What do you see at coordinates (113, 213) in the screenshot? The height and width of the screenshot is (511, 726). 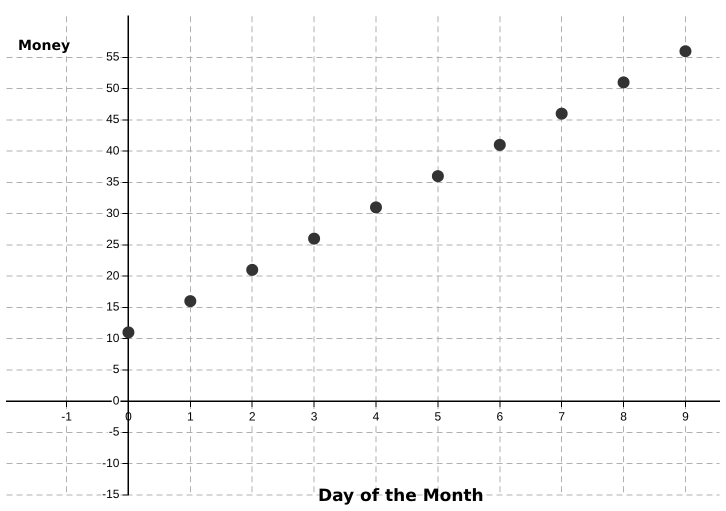 I see `y-tick-label: 30` at bounding box center [113, 213].